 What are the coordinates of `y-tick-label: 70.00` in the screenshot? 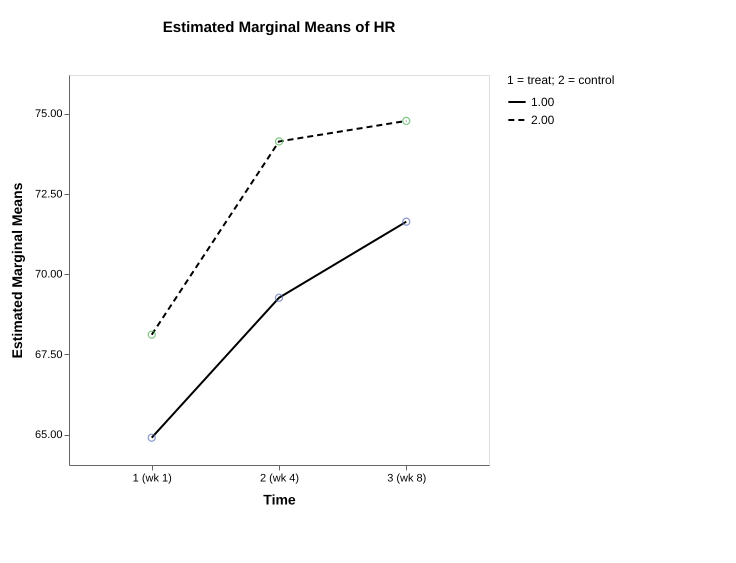 It's located at (48, 274).